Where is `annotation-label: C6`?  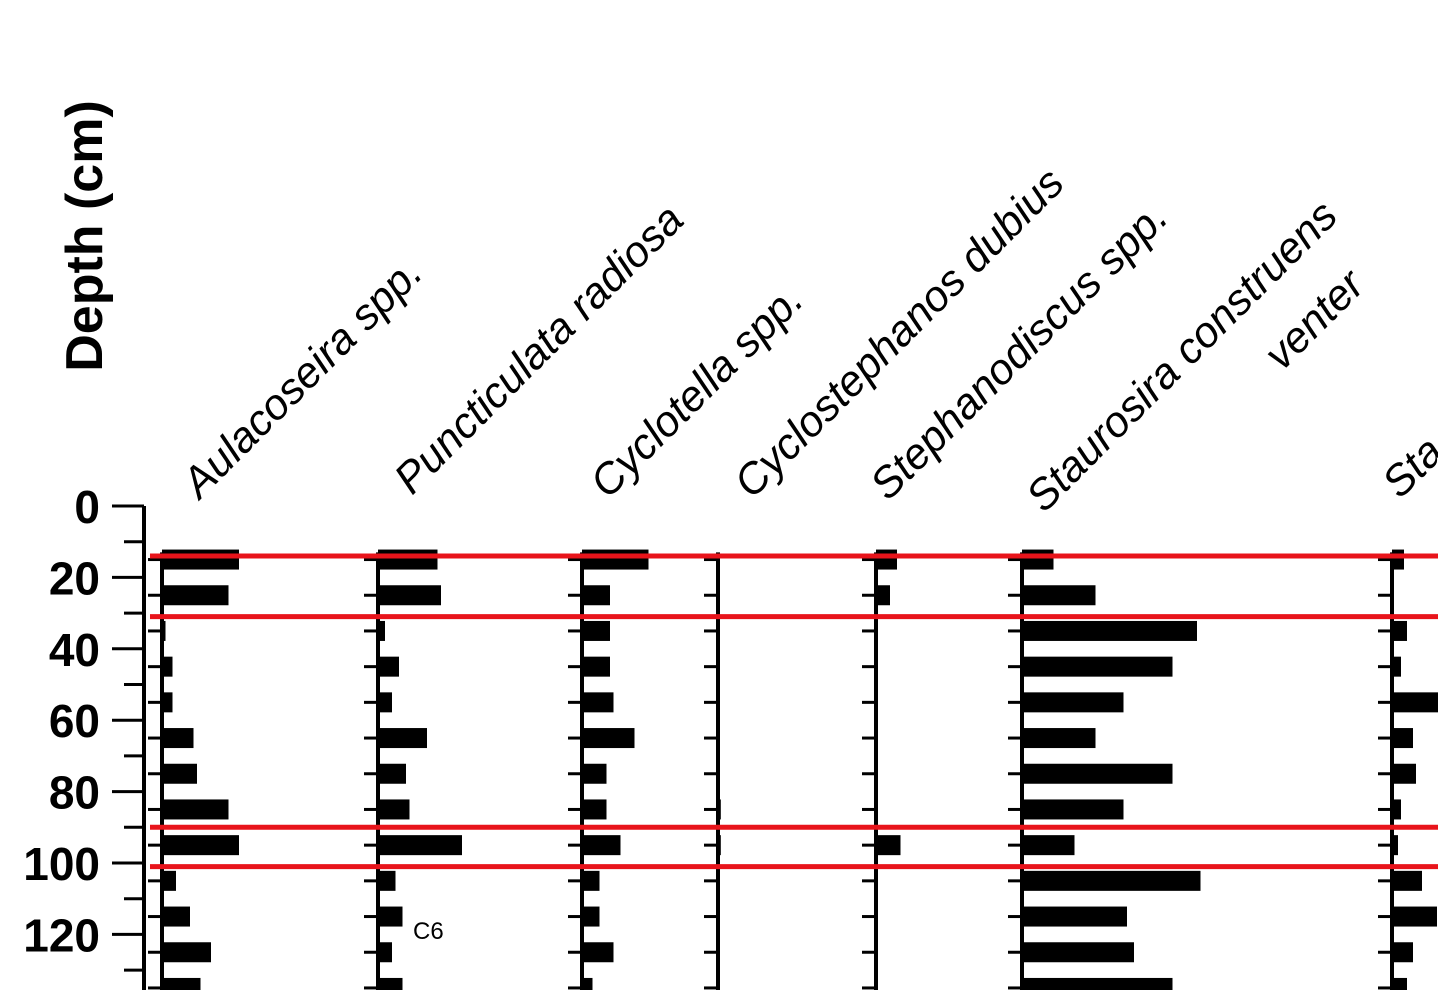
annotation-label: C6 is located at coordinates (428, 931).